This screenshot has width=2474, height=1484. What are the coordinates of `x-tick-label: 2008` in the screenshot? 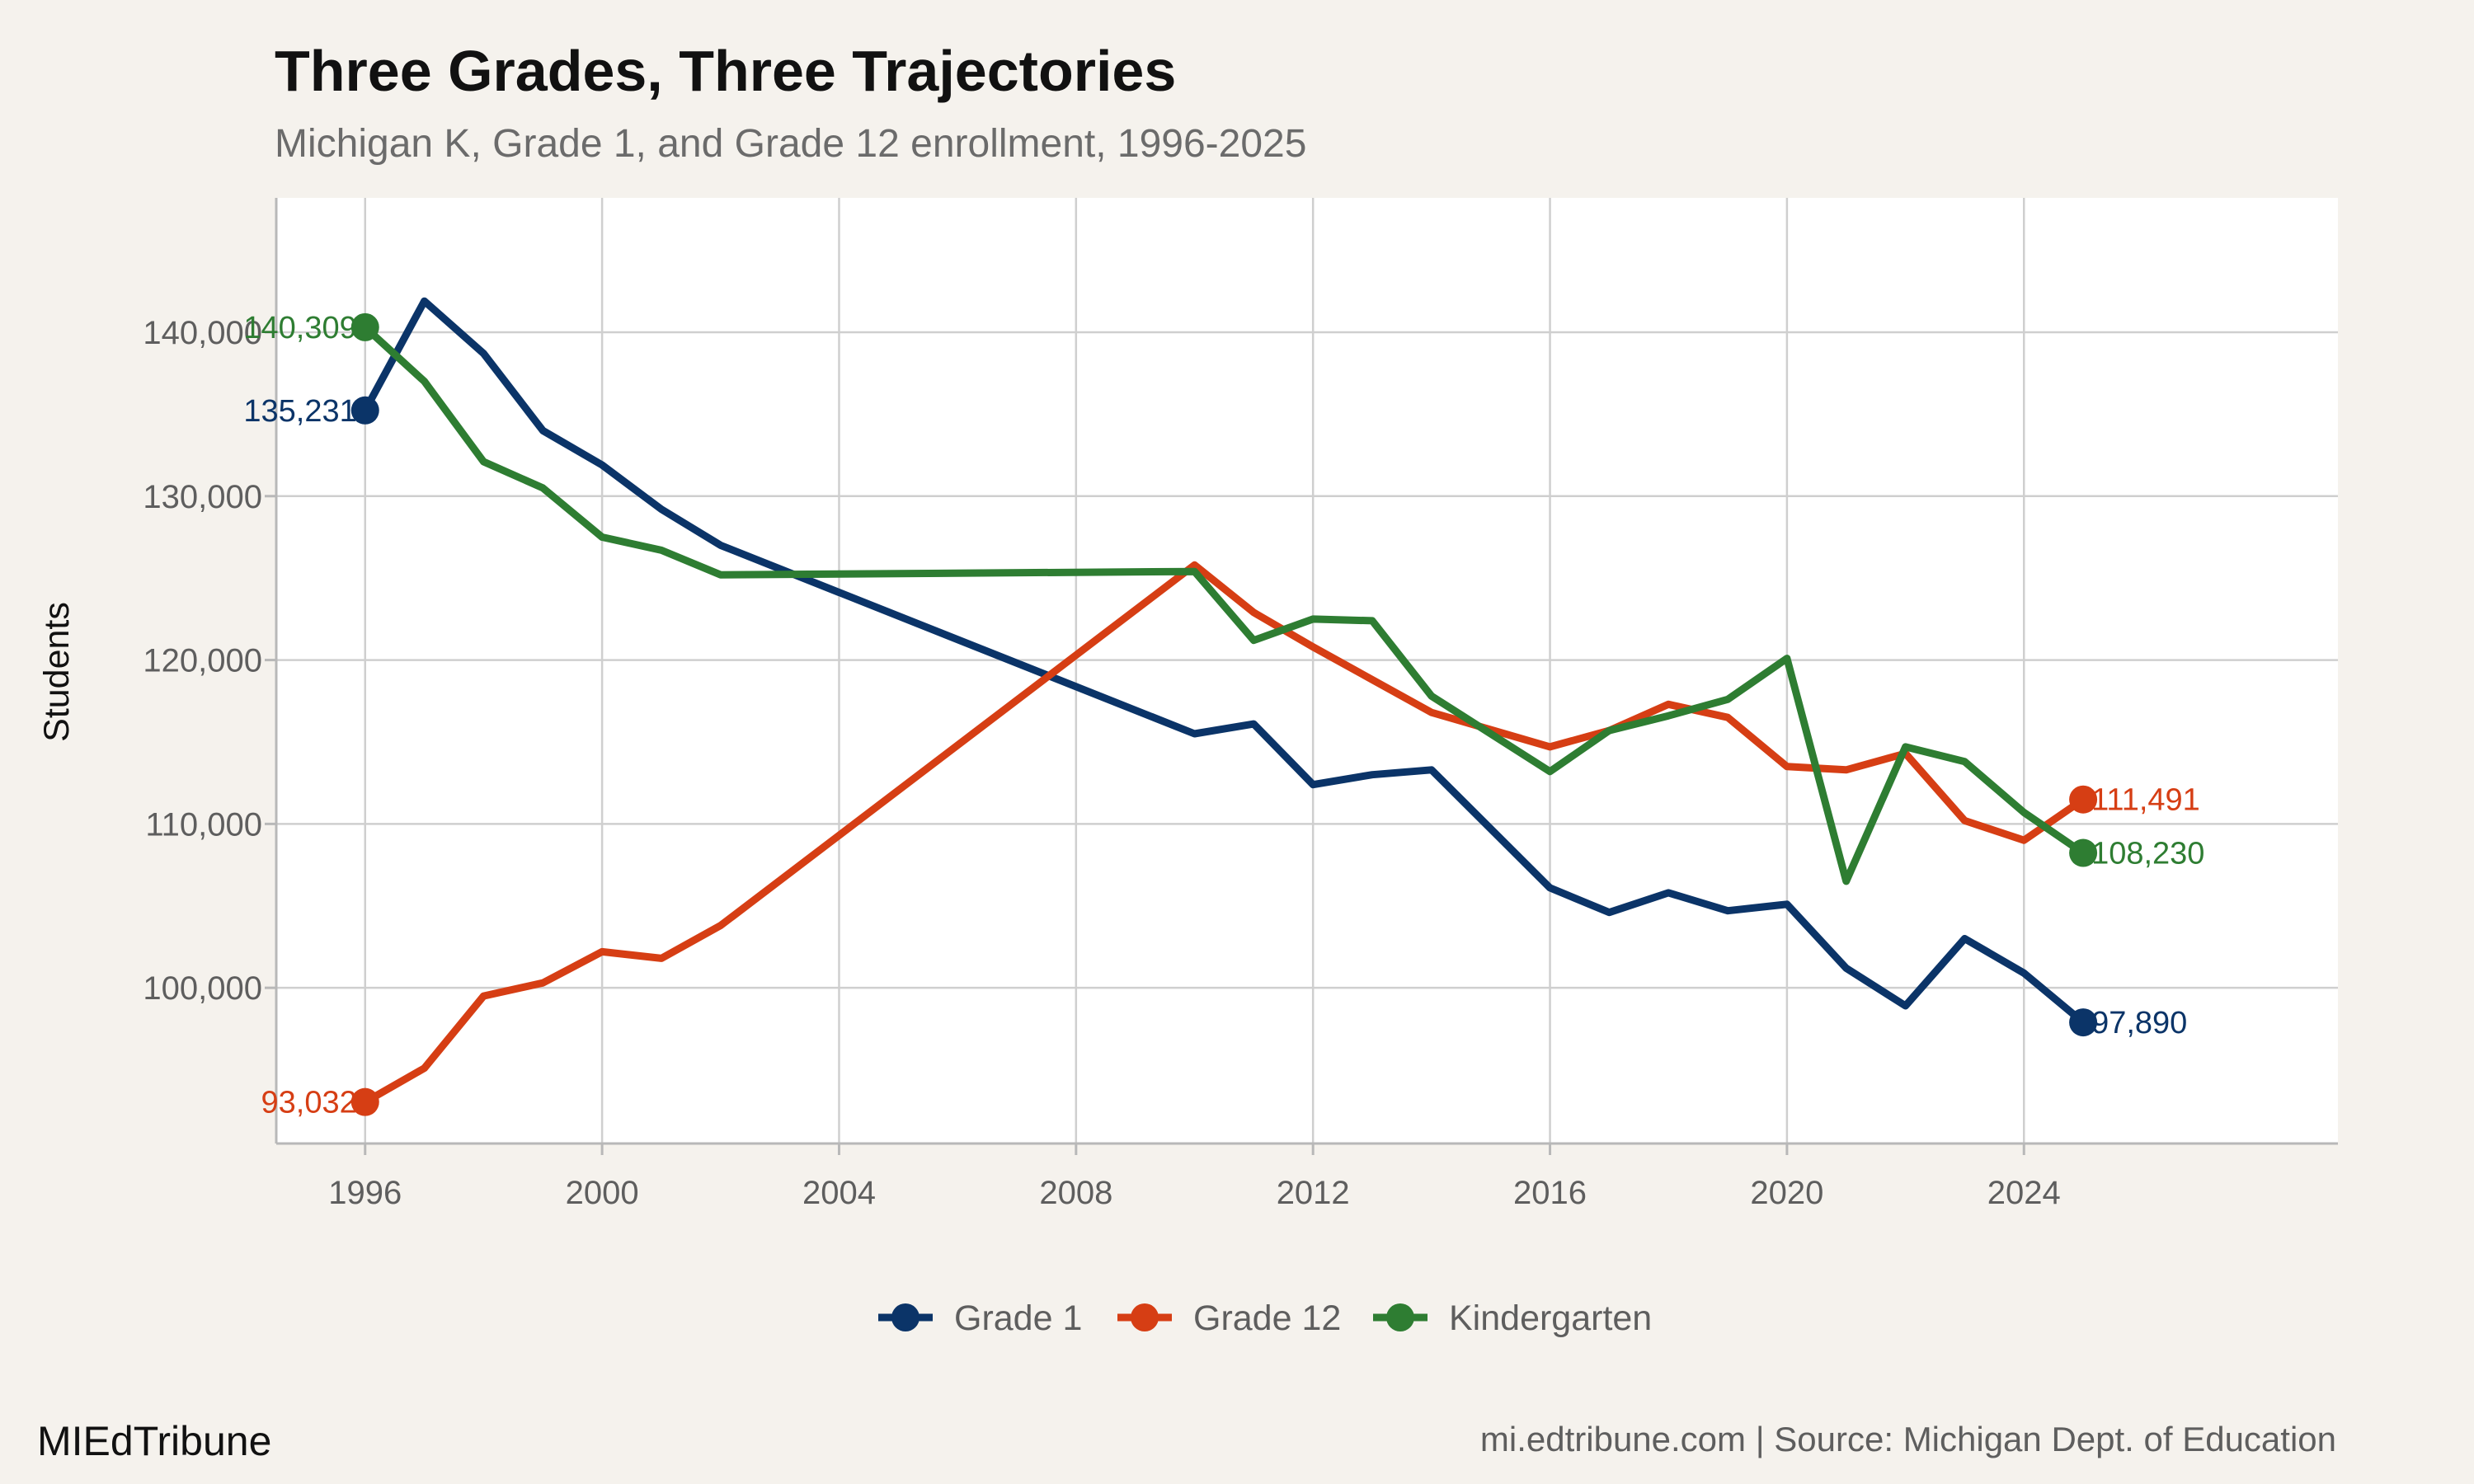 It's located at (1075, 1193).